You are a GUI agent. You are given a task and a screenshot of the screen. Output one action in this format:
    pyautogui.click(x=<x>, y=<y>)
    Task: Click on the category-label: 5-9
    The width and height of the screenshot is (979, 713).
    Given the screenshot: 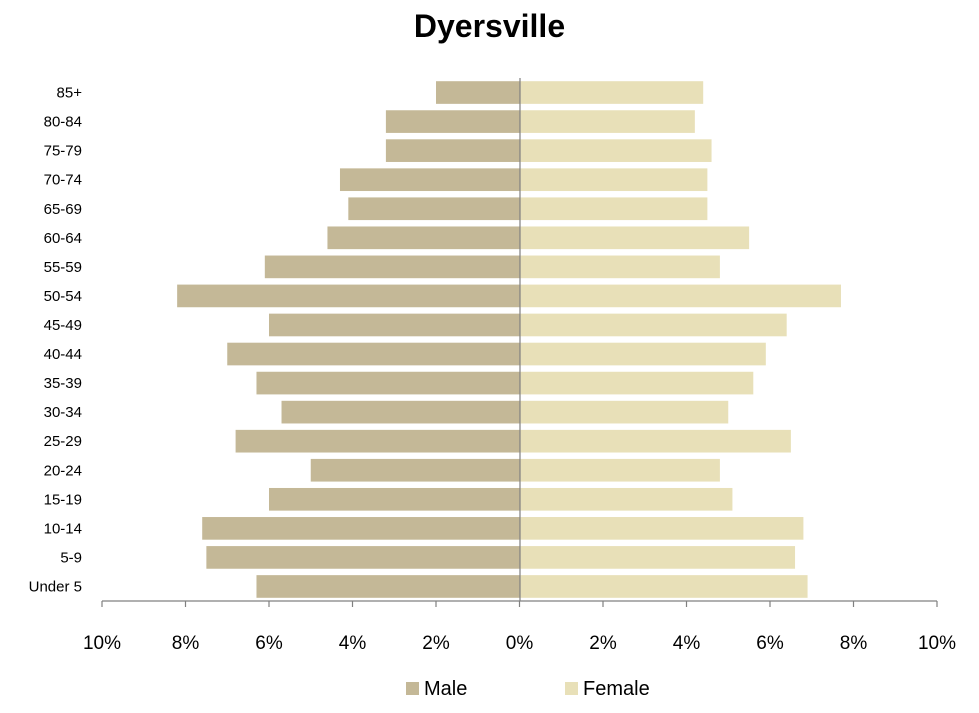 What is the action you would take?
    pyautogui.click(x=71, y=557)
    